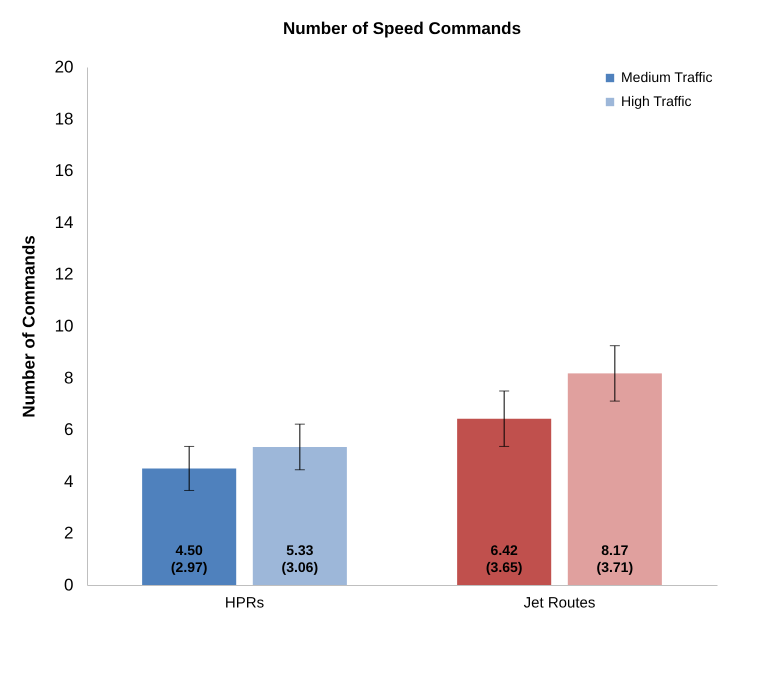  What do you see at coordinates (64, 222) in the screenshot?
I see `y-tick-label: 14` at bounding box center [64, 222].